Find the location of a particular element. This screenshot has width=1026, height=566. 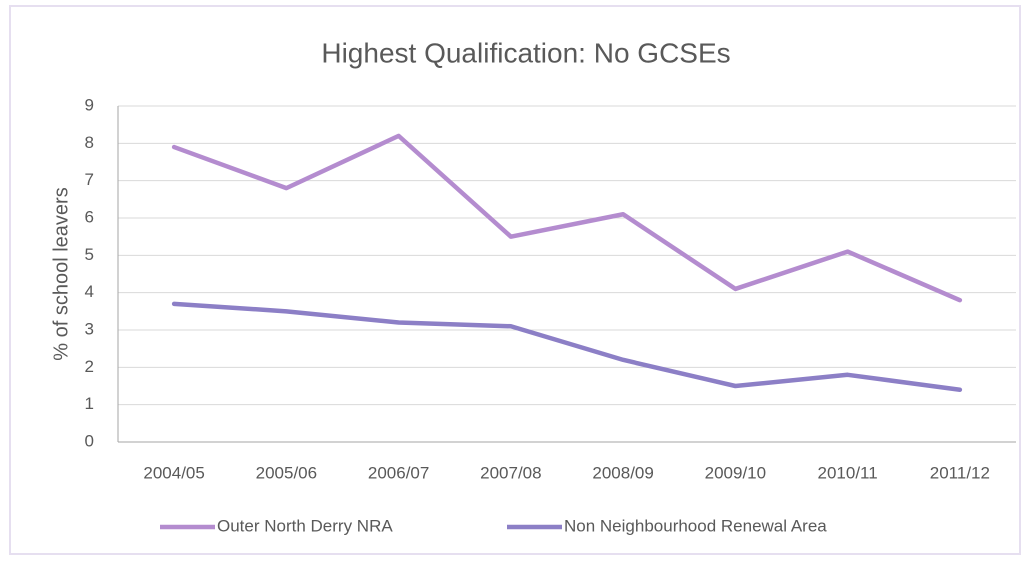

y-tick-label: 2 is located at coordinates (89, 366).